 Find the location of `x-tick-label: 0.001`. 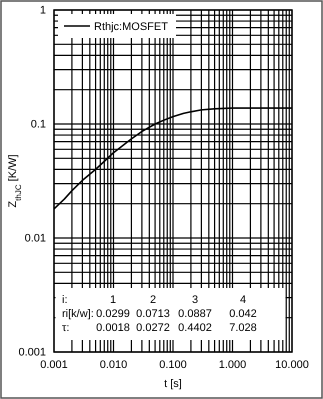

x-tick-label: 0.001 is located at coordinates (54, 364).